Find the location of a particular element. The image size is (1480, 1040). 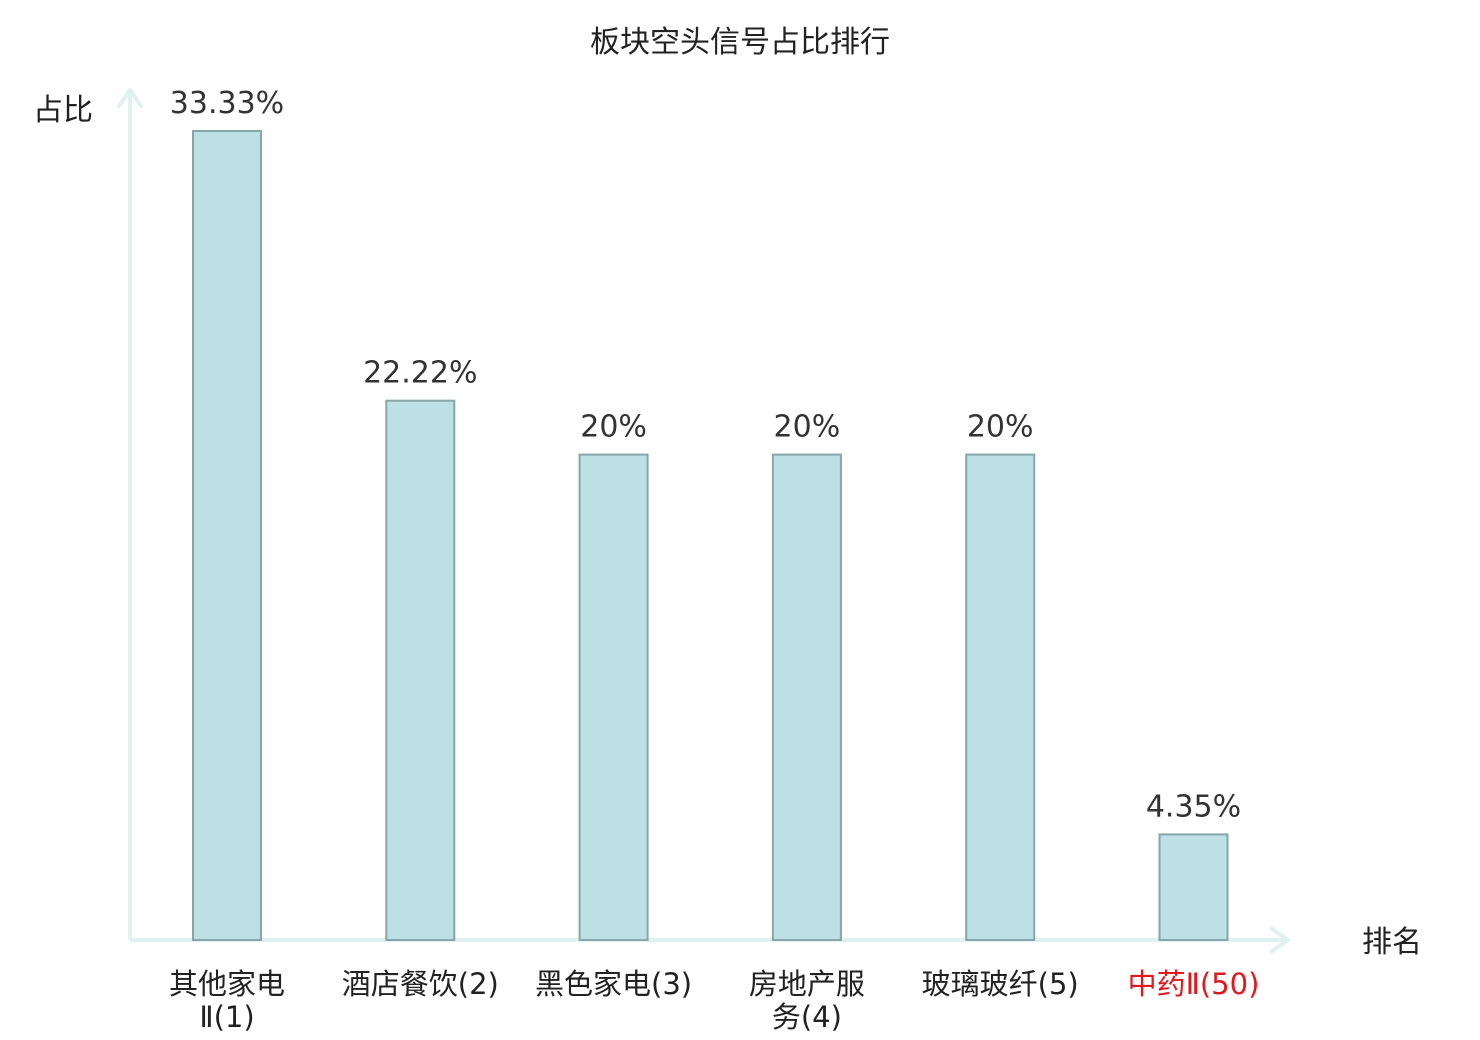

category-label-4: 房地产服务(4) is located at coordinates (807, 1000).